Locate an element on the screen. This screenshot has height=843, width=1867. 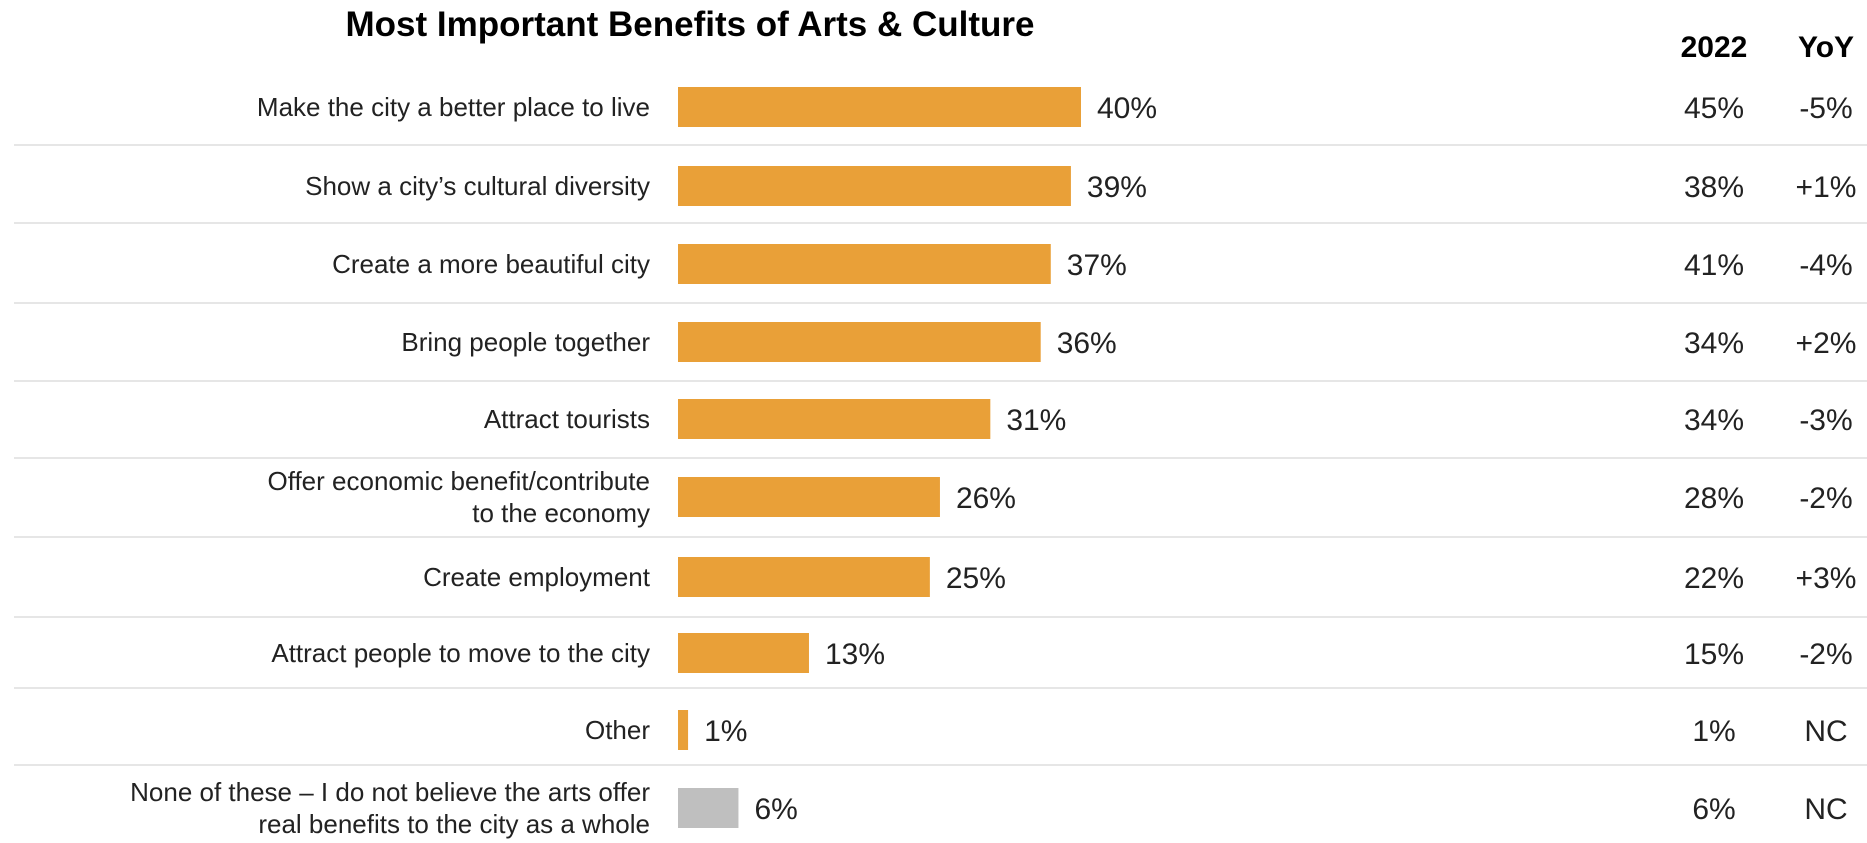
column-header-change: YoY is located at coordinates (1826, 47).